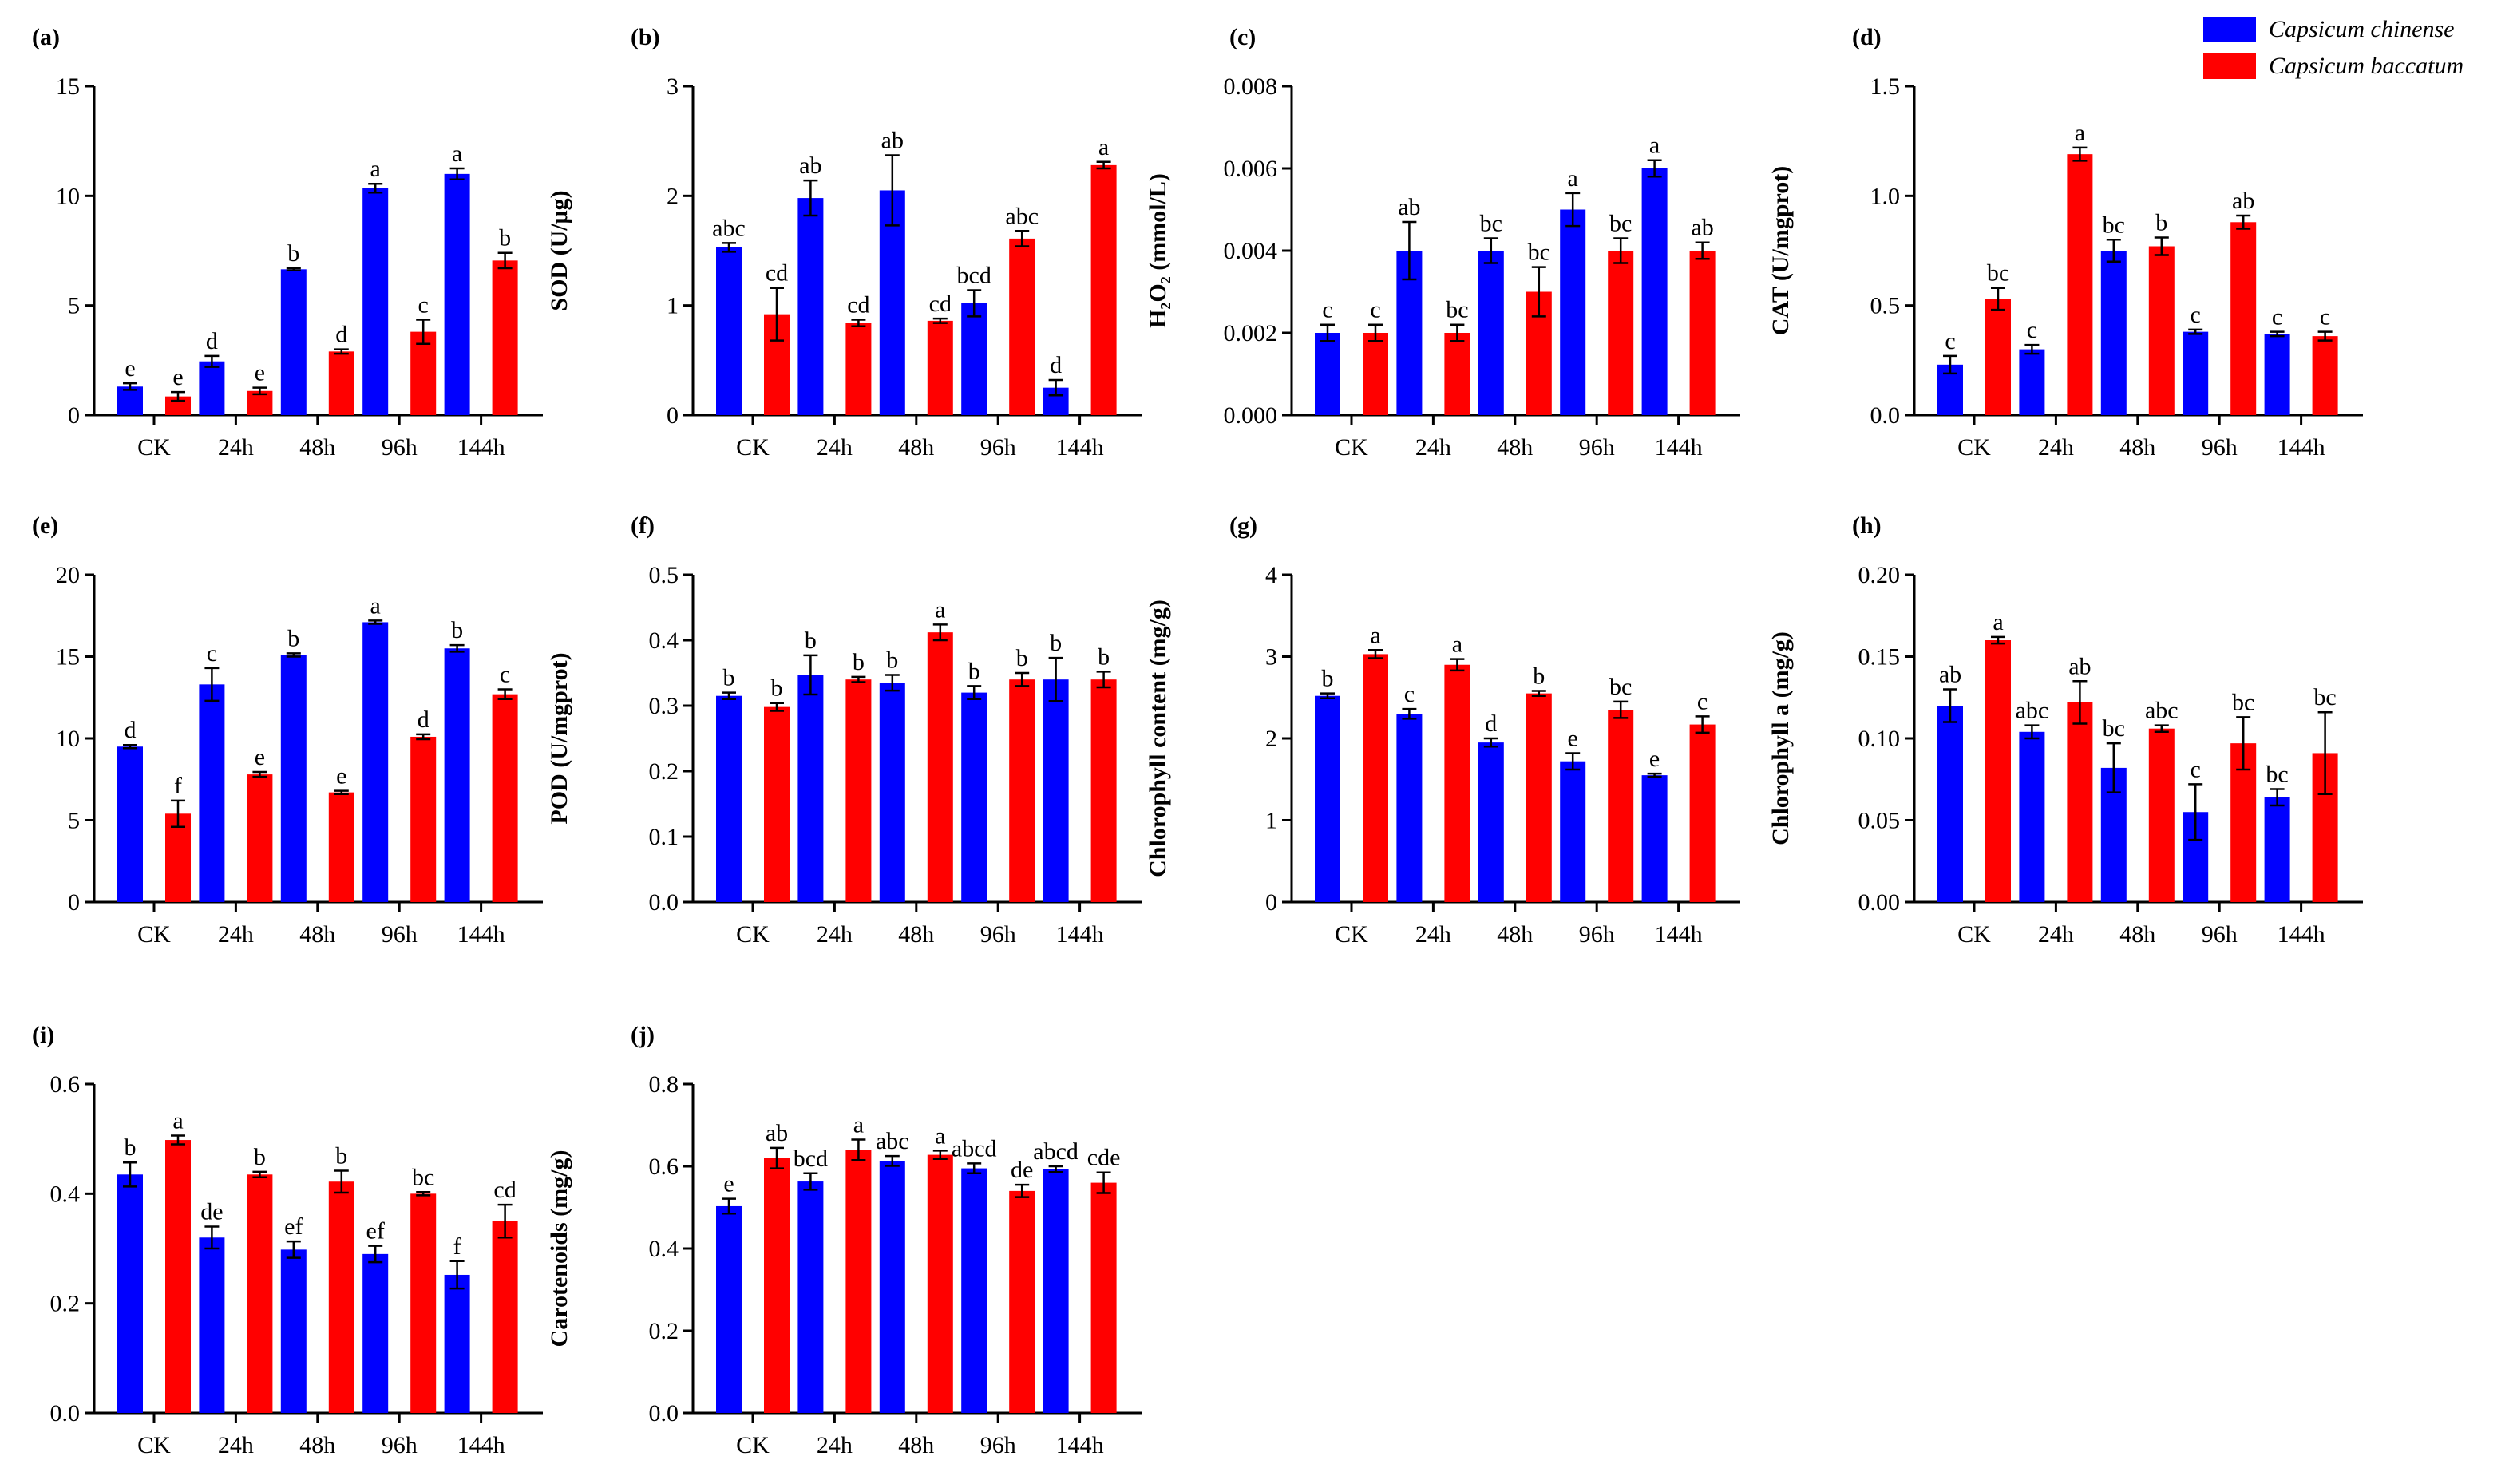 This screenshot has height=1484, width=2517. What do you see at coordinates (1654, 759) in the screenshot?
I see `panel-g-significance-letter: e` at bounding box center [1654, 759].